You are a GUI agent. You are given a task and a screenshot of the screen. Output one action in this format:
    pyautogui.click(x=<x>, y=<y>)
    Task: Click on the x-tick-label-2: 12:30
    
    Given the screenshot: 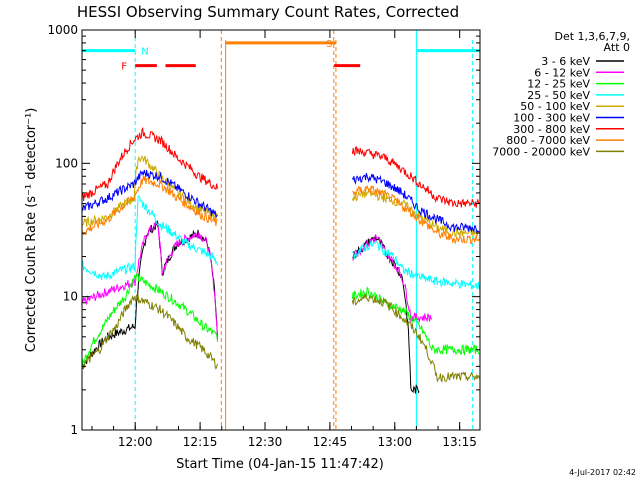 What is the action you would take?
    pyautogui.click(x=265, y=442)
    